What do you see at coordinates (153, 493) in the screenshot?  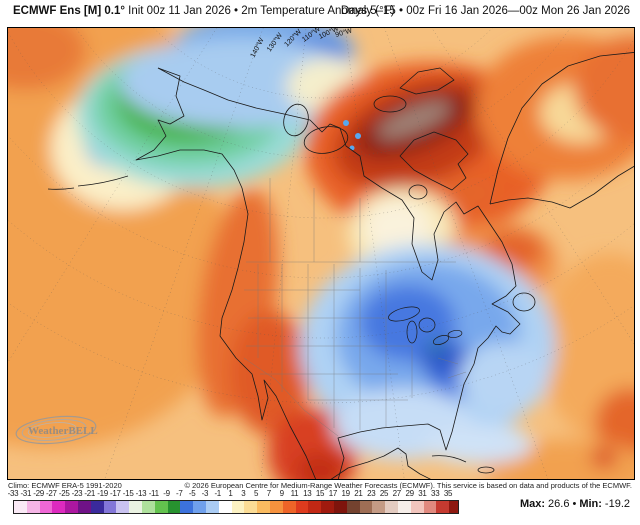 I see `colorbar-tick-label: -11` at bounding box center [153, 493].